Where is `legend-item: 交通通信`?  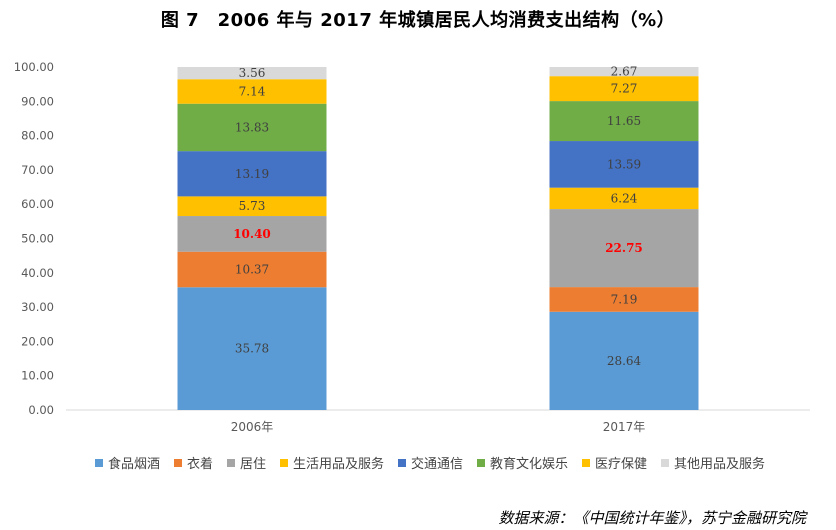
legend-item: 交通通信 is located at coordinates (430, 462).